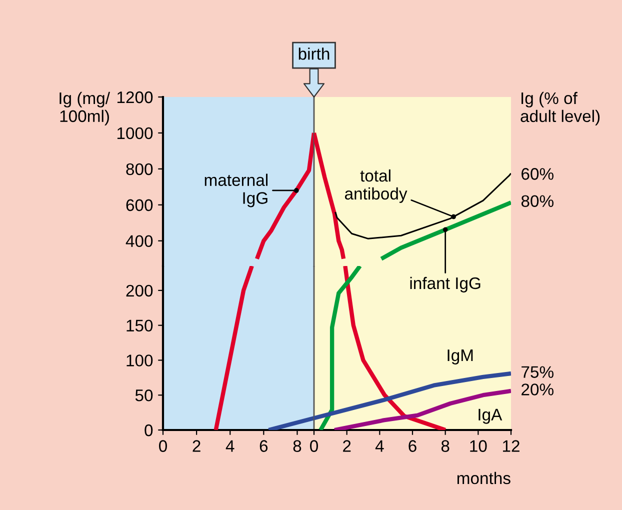  Describe the element at coordinates (490, 416) in the screenshot. I see `annotation: IgA` at that location.